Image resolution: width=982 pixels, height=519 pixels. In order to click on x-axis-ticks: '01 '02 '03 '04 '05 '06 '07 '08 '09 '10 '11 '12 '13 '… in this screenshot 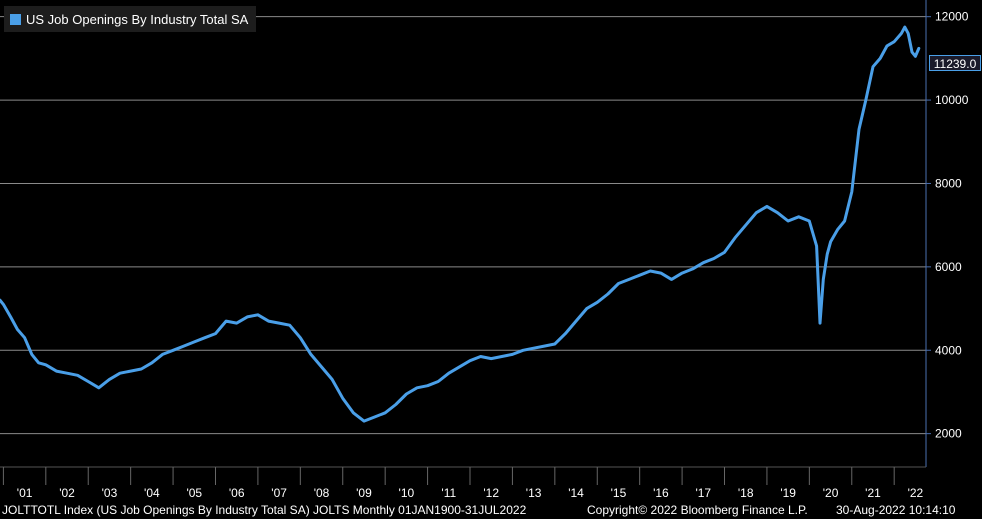, I will do `click(463, 483)`.